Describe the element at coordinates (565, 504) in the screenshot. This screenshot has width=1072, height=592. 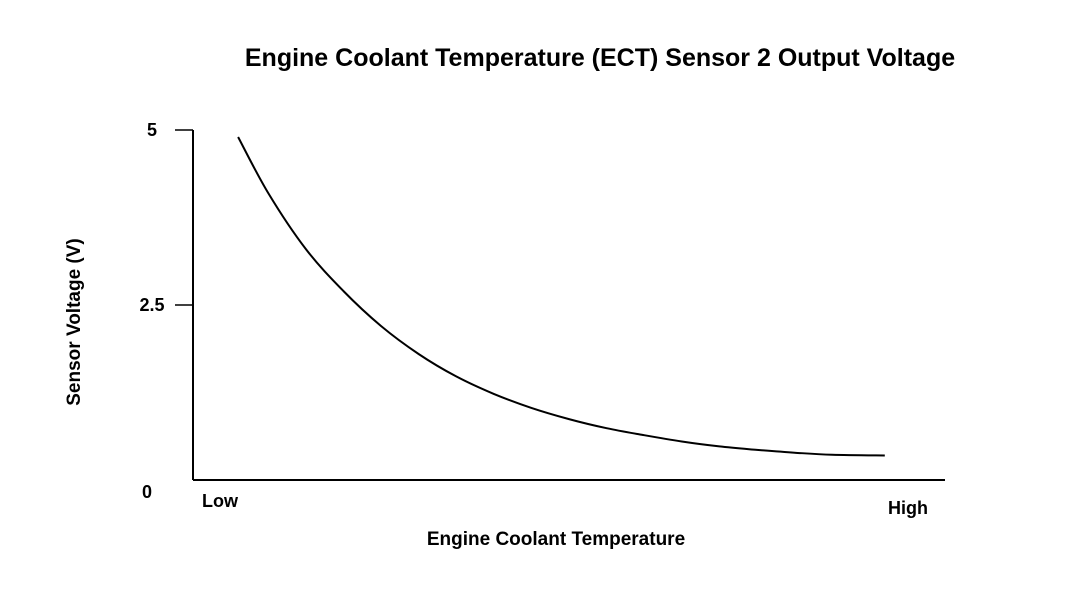
I see `x-axis-ticks: Low High` at that location.